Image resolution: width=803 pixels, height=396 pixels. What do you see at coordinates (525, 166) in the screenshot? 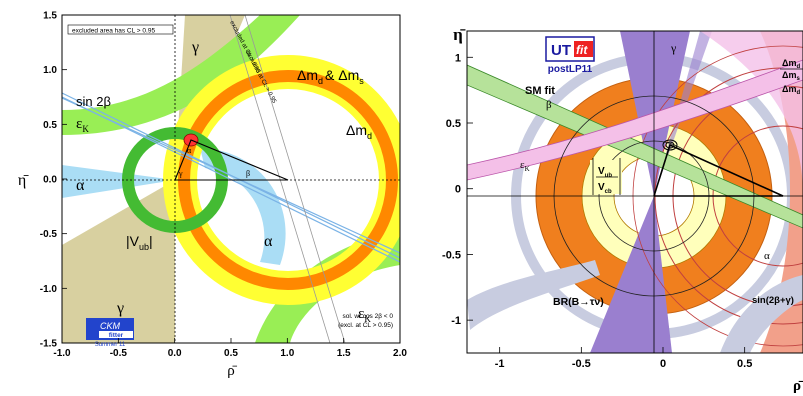
I see `label-epsk-right-panel: εK` at bounding box center [525, 166].